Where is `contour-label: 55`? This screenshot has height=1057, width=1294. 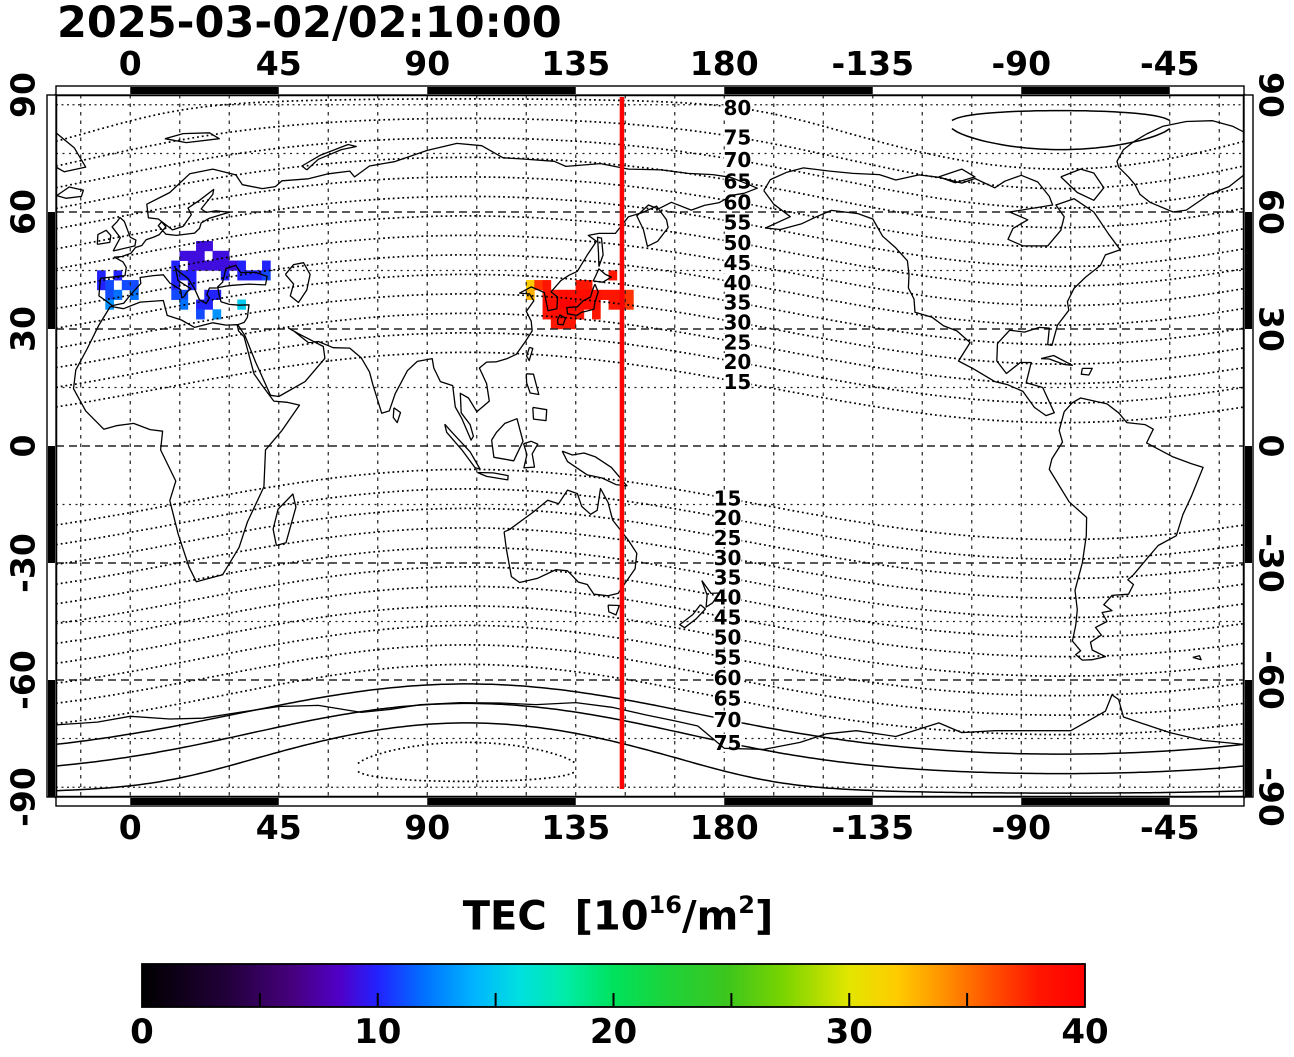 contour-label: 55 is located at coordinates (738, 223).